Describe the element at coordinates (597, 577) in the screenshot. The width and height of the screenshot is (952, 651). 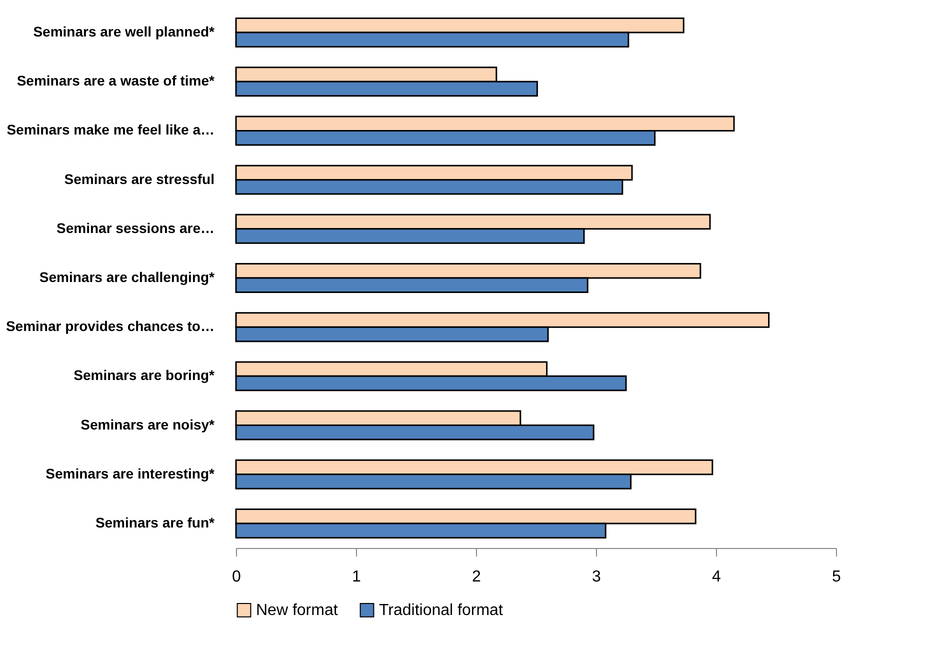
I see `x-tick-label: 3` at that location.